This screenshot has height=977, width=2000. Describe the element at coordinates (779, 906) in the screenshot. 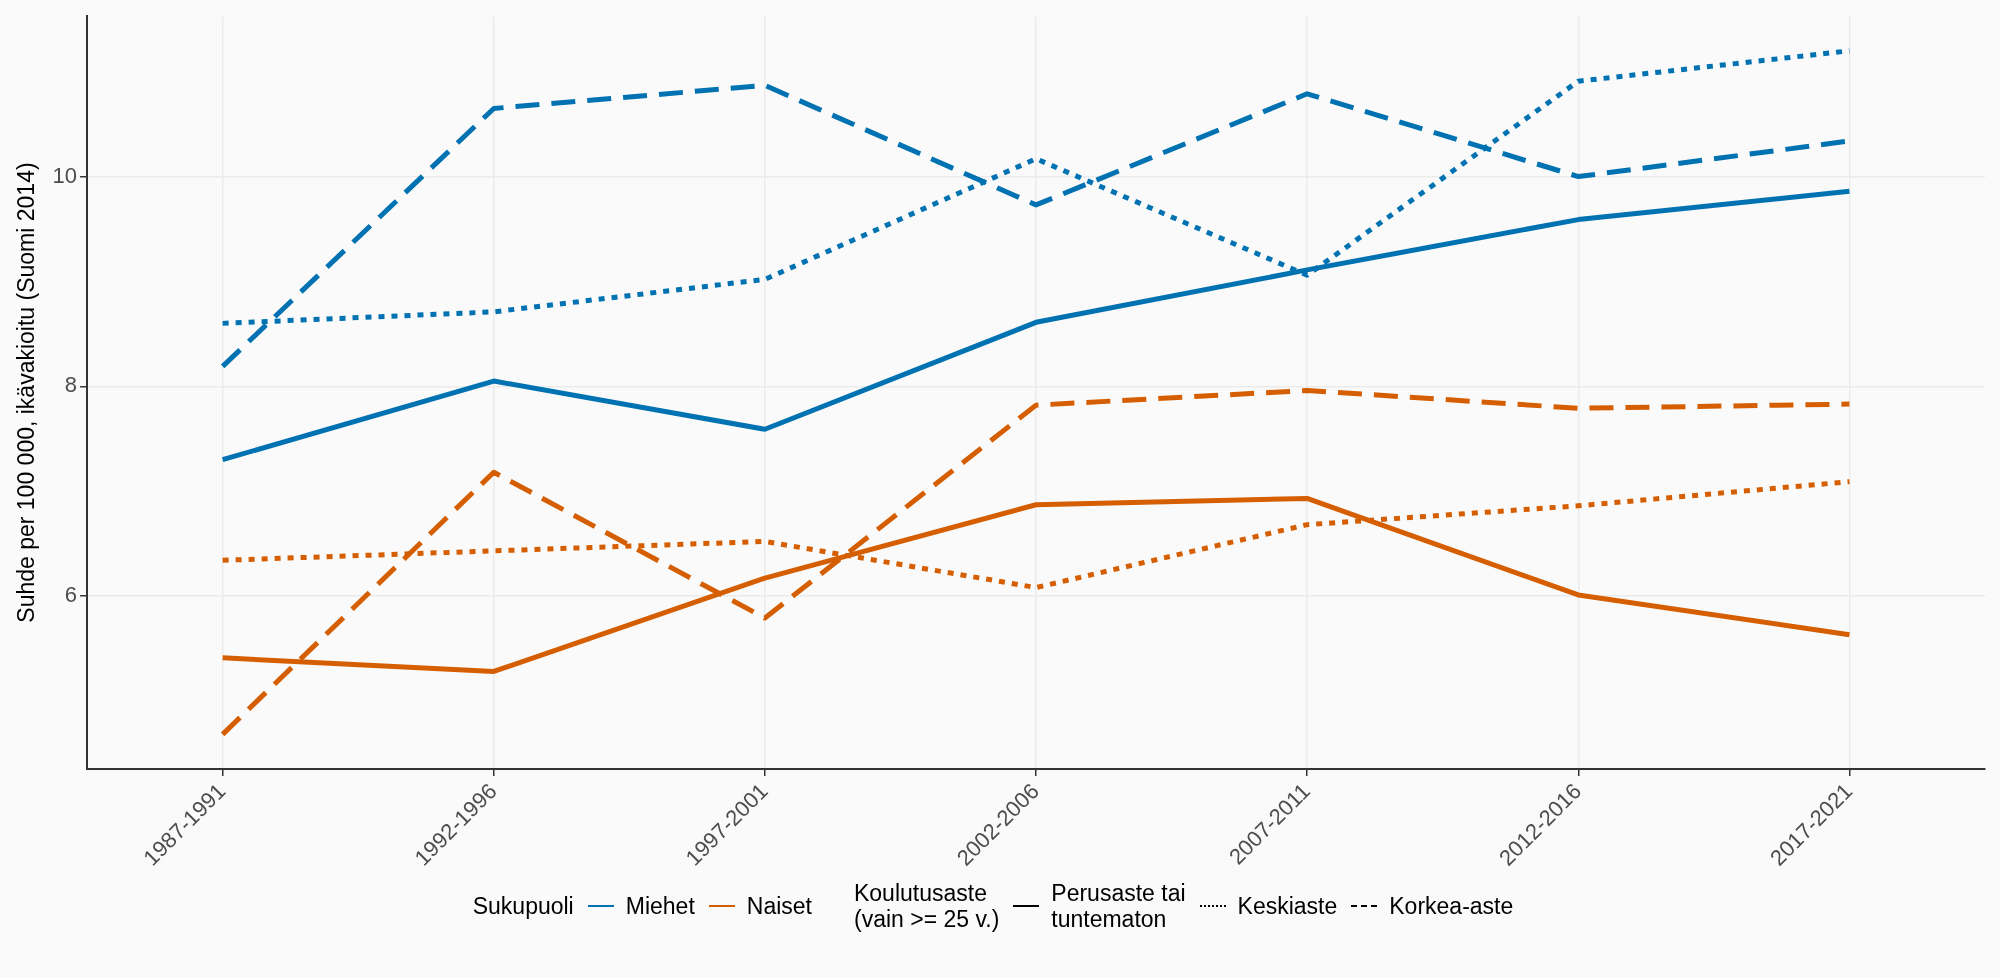

I see `legend-label: Naiset` at that location.